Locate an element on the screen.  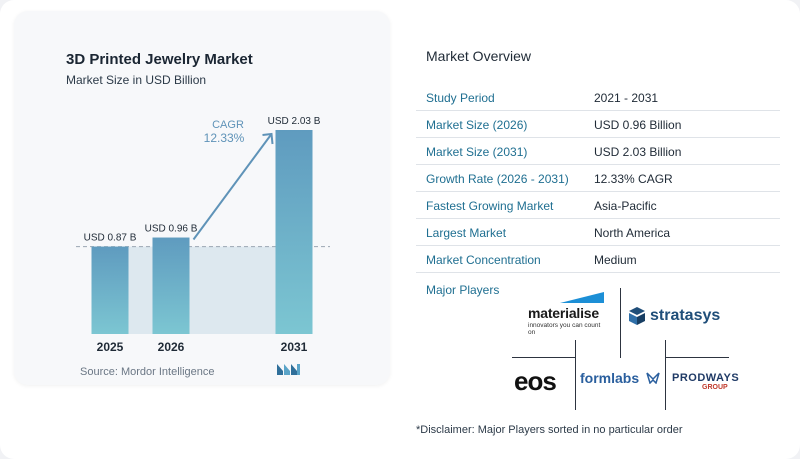
formlabs-wings-icon is located at coordinates (653, 378).